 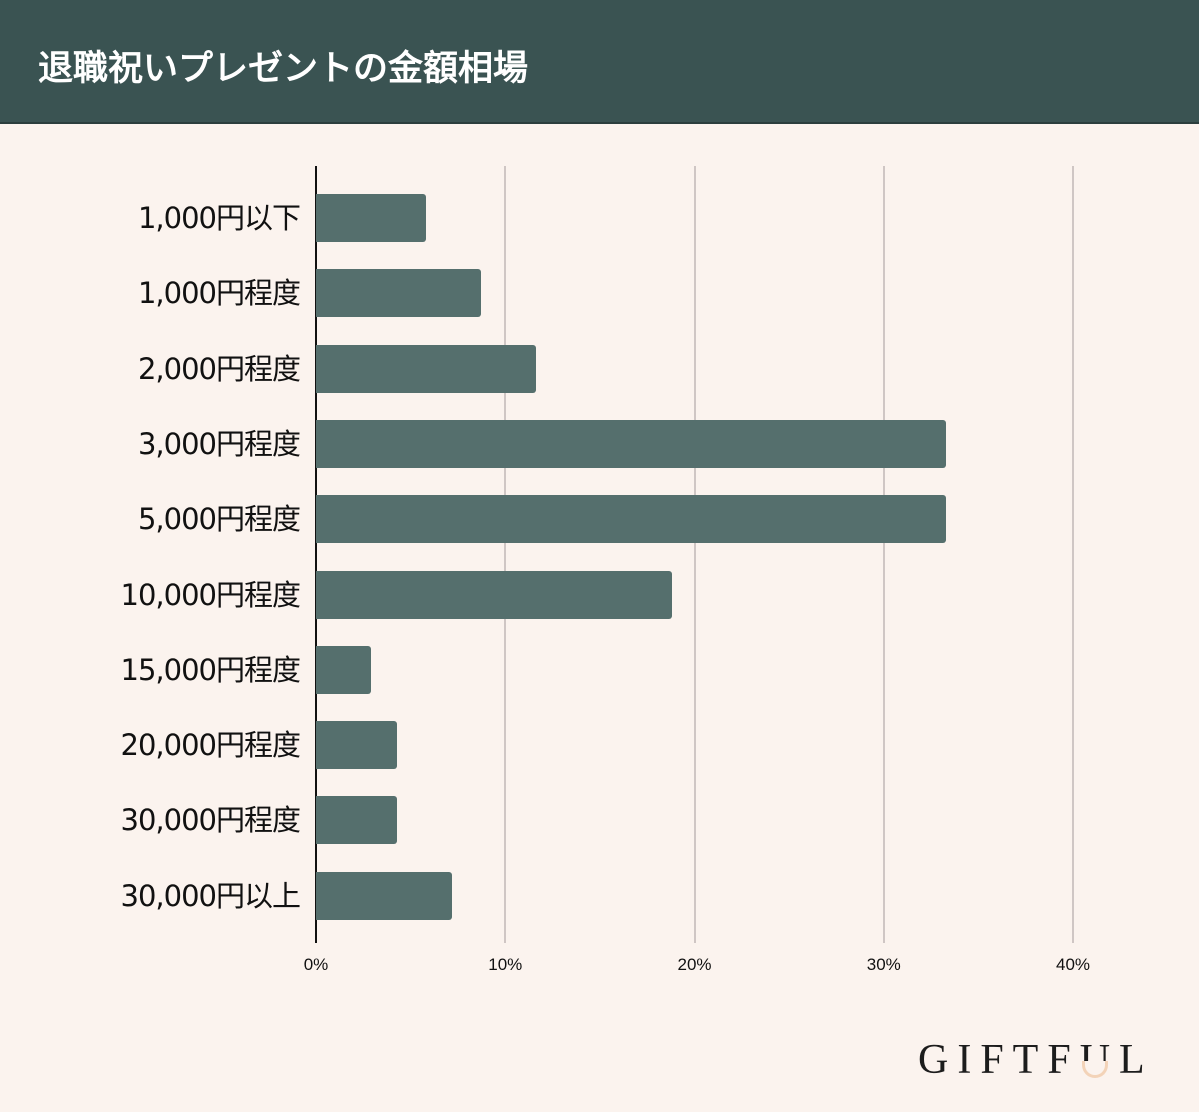 I want to click on category-label: 30,000円以上, so click(x=210, y=895).